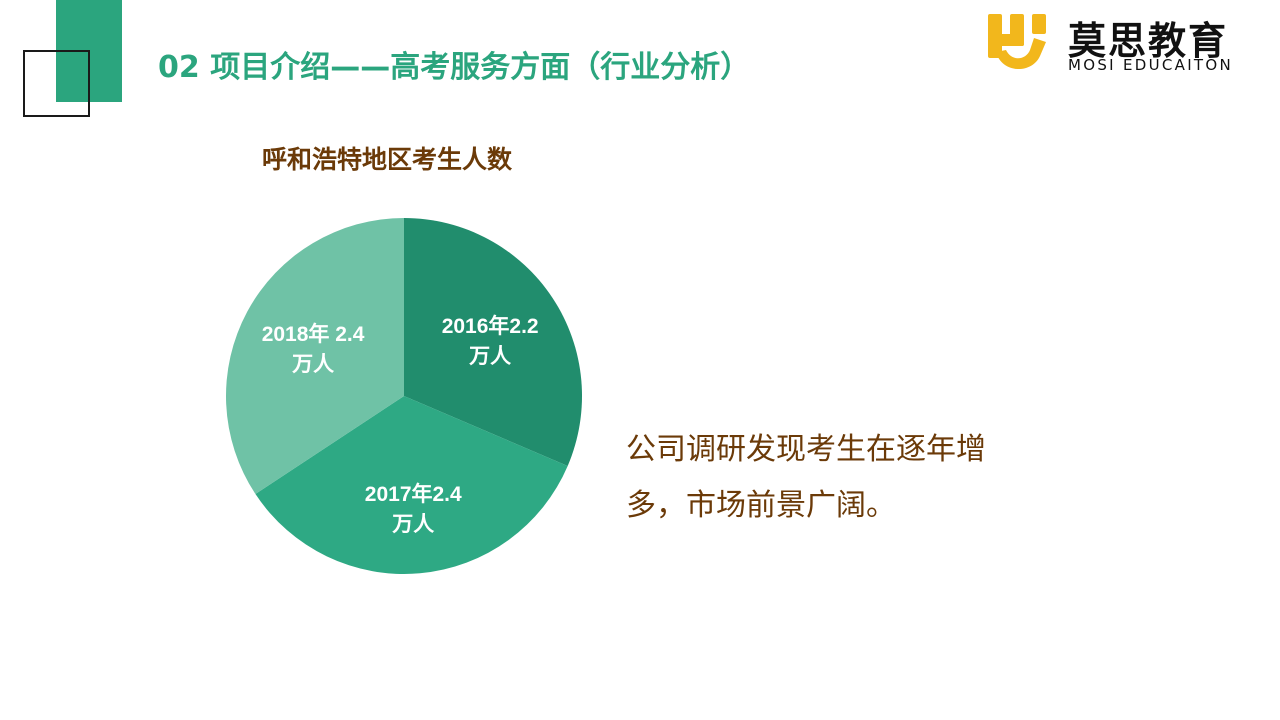 This screenshot has width=1280, height=720. Describe the element at coordinates (454, 64) in the screenshot. I see `slide-title: 02 项目介绍——高考服务方面（行业分析）` at that location.